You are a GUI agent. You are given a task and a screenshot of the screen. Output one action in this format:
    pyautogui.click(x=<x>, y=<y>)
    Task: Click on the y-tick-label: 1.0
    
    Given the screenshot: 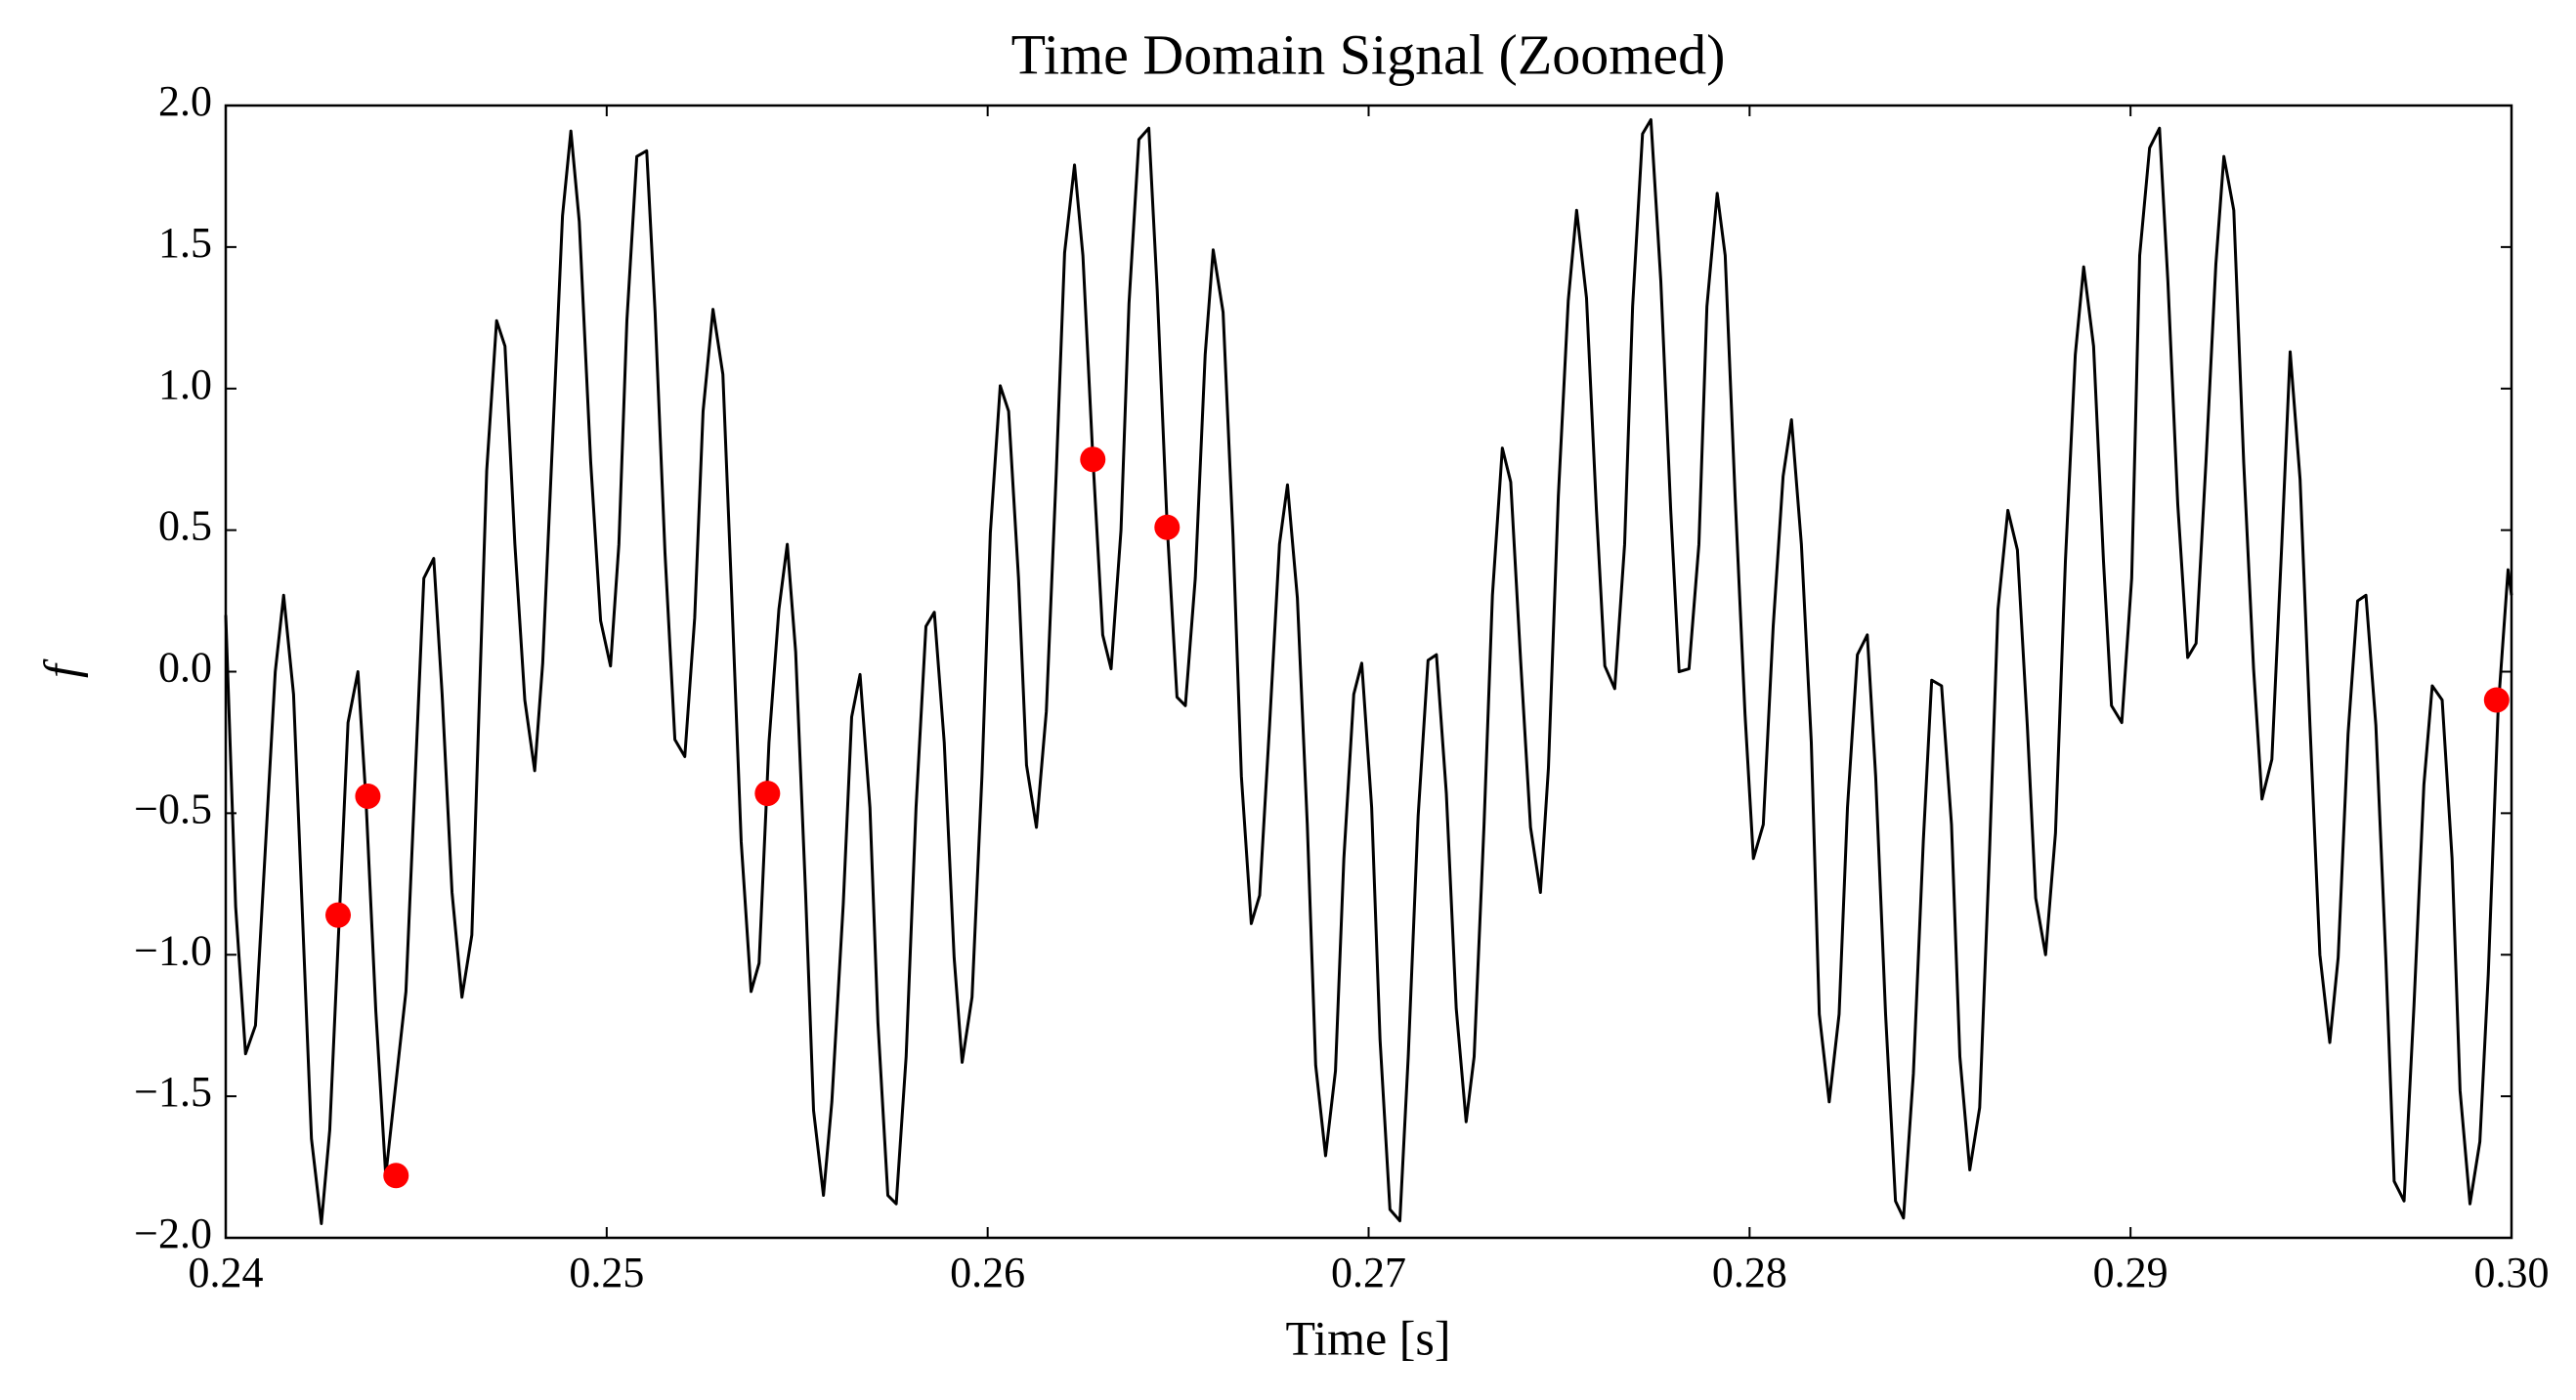 What is the action you would take?
    pyautogui.click(x=185, y=385)
    